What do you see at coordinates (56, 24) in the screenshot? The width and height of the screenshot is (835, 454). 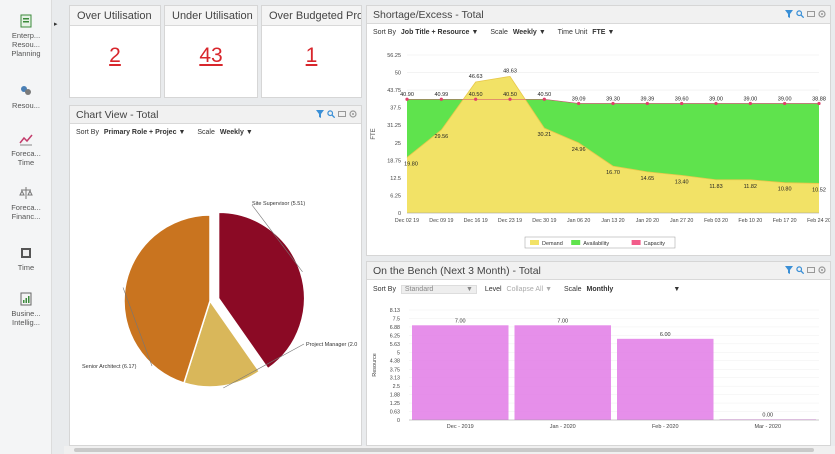 I see `sidebar-collapse-arrow-icon: ▸` at bounding box center [56, 24].